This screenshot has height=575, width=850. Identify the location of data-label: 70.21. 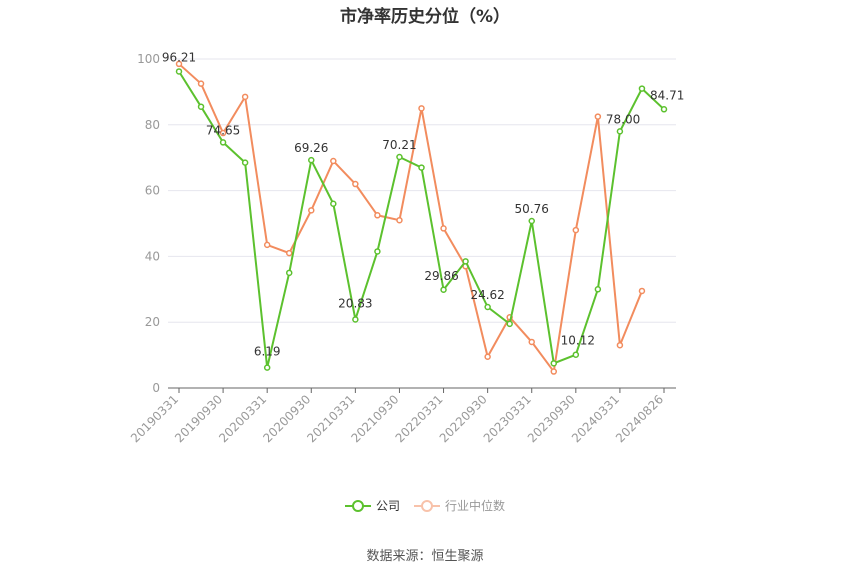
(399, 145).